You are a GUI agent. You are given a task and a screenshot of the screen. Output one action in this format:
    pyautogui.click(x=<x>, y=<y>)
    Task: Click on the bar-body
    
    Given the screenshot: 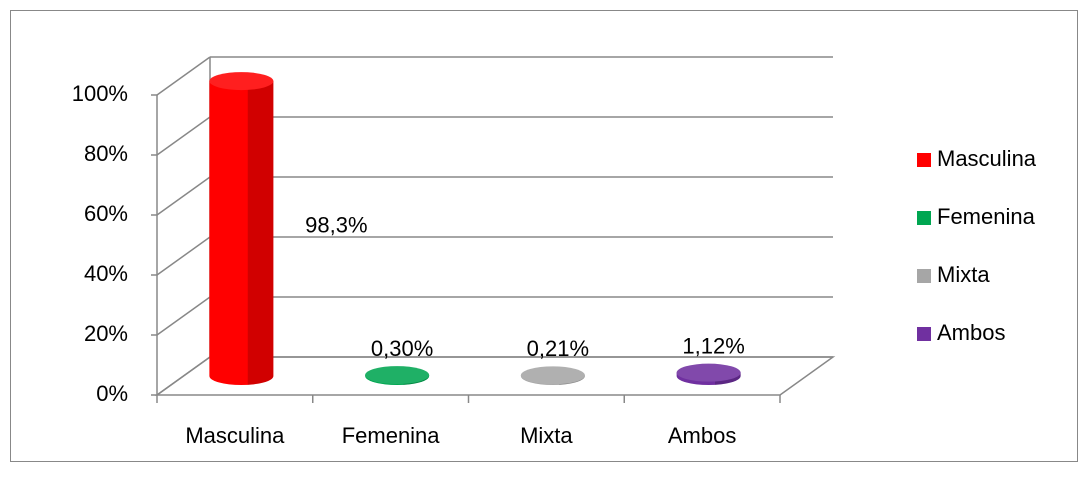 What is the action you would take?
    pyautogui.click(x=241, y=233)
    